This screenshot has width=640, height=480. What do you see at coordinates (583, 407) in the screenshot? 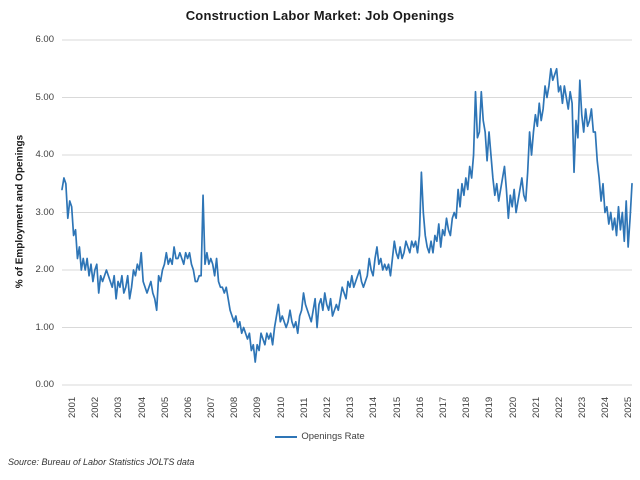
I see `x-tick-label: 2023` at bounding box center [583, 407].